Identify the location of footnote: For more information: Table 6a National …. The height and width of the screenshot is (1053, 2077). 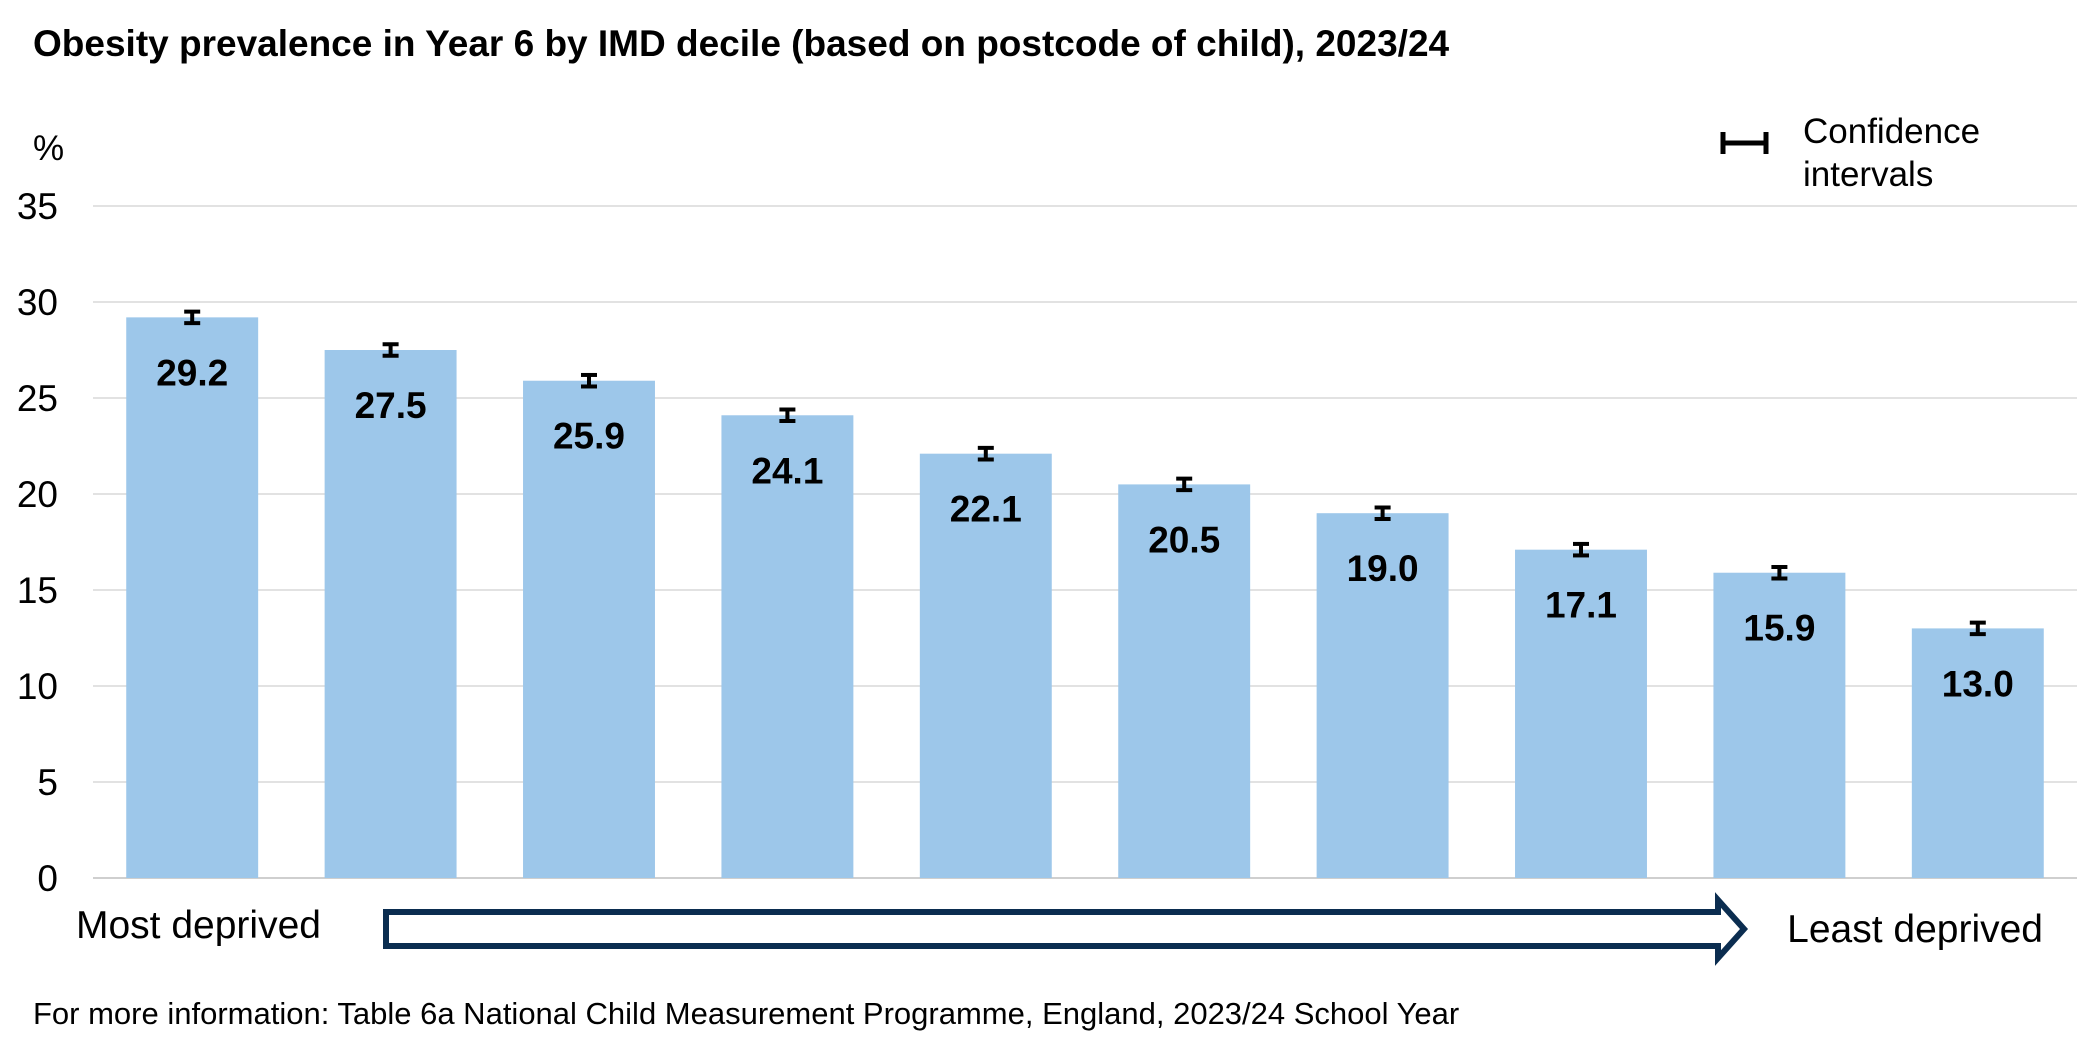
(746, 1013).